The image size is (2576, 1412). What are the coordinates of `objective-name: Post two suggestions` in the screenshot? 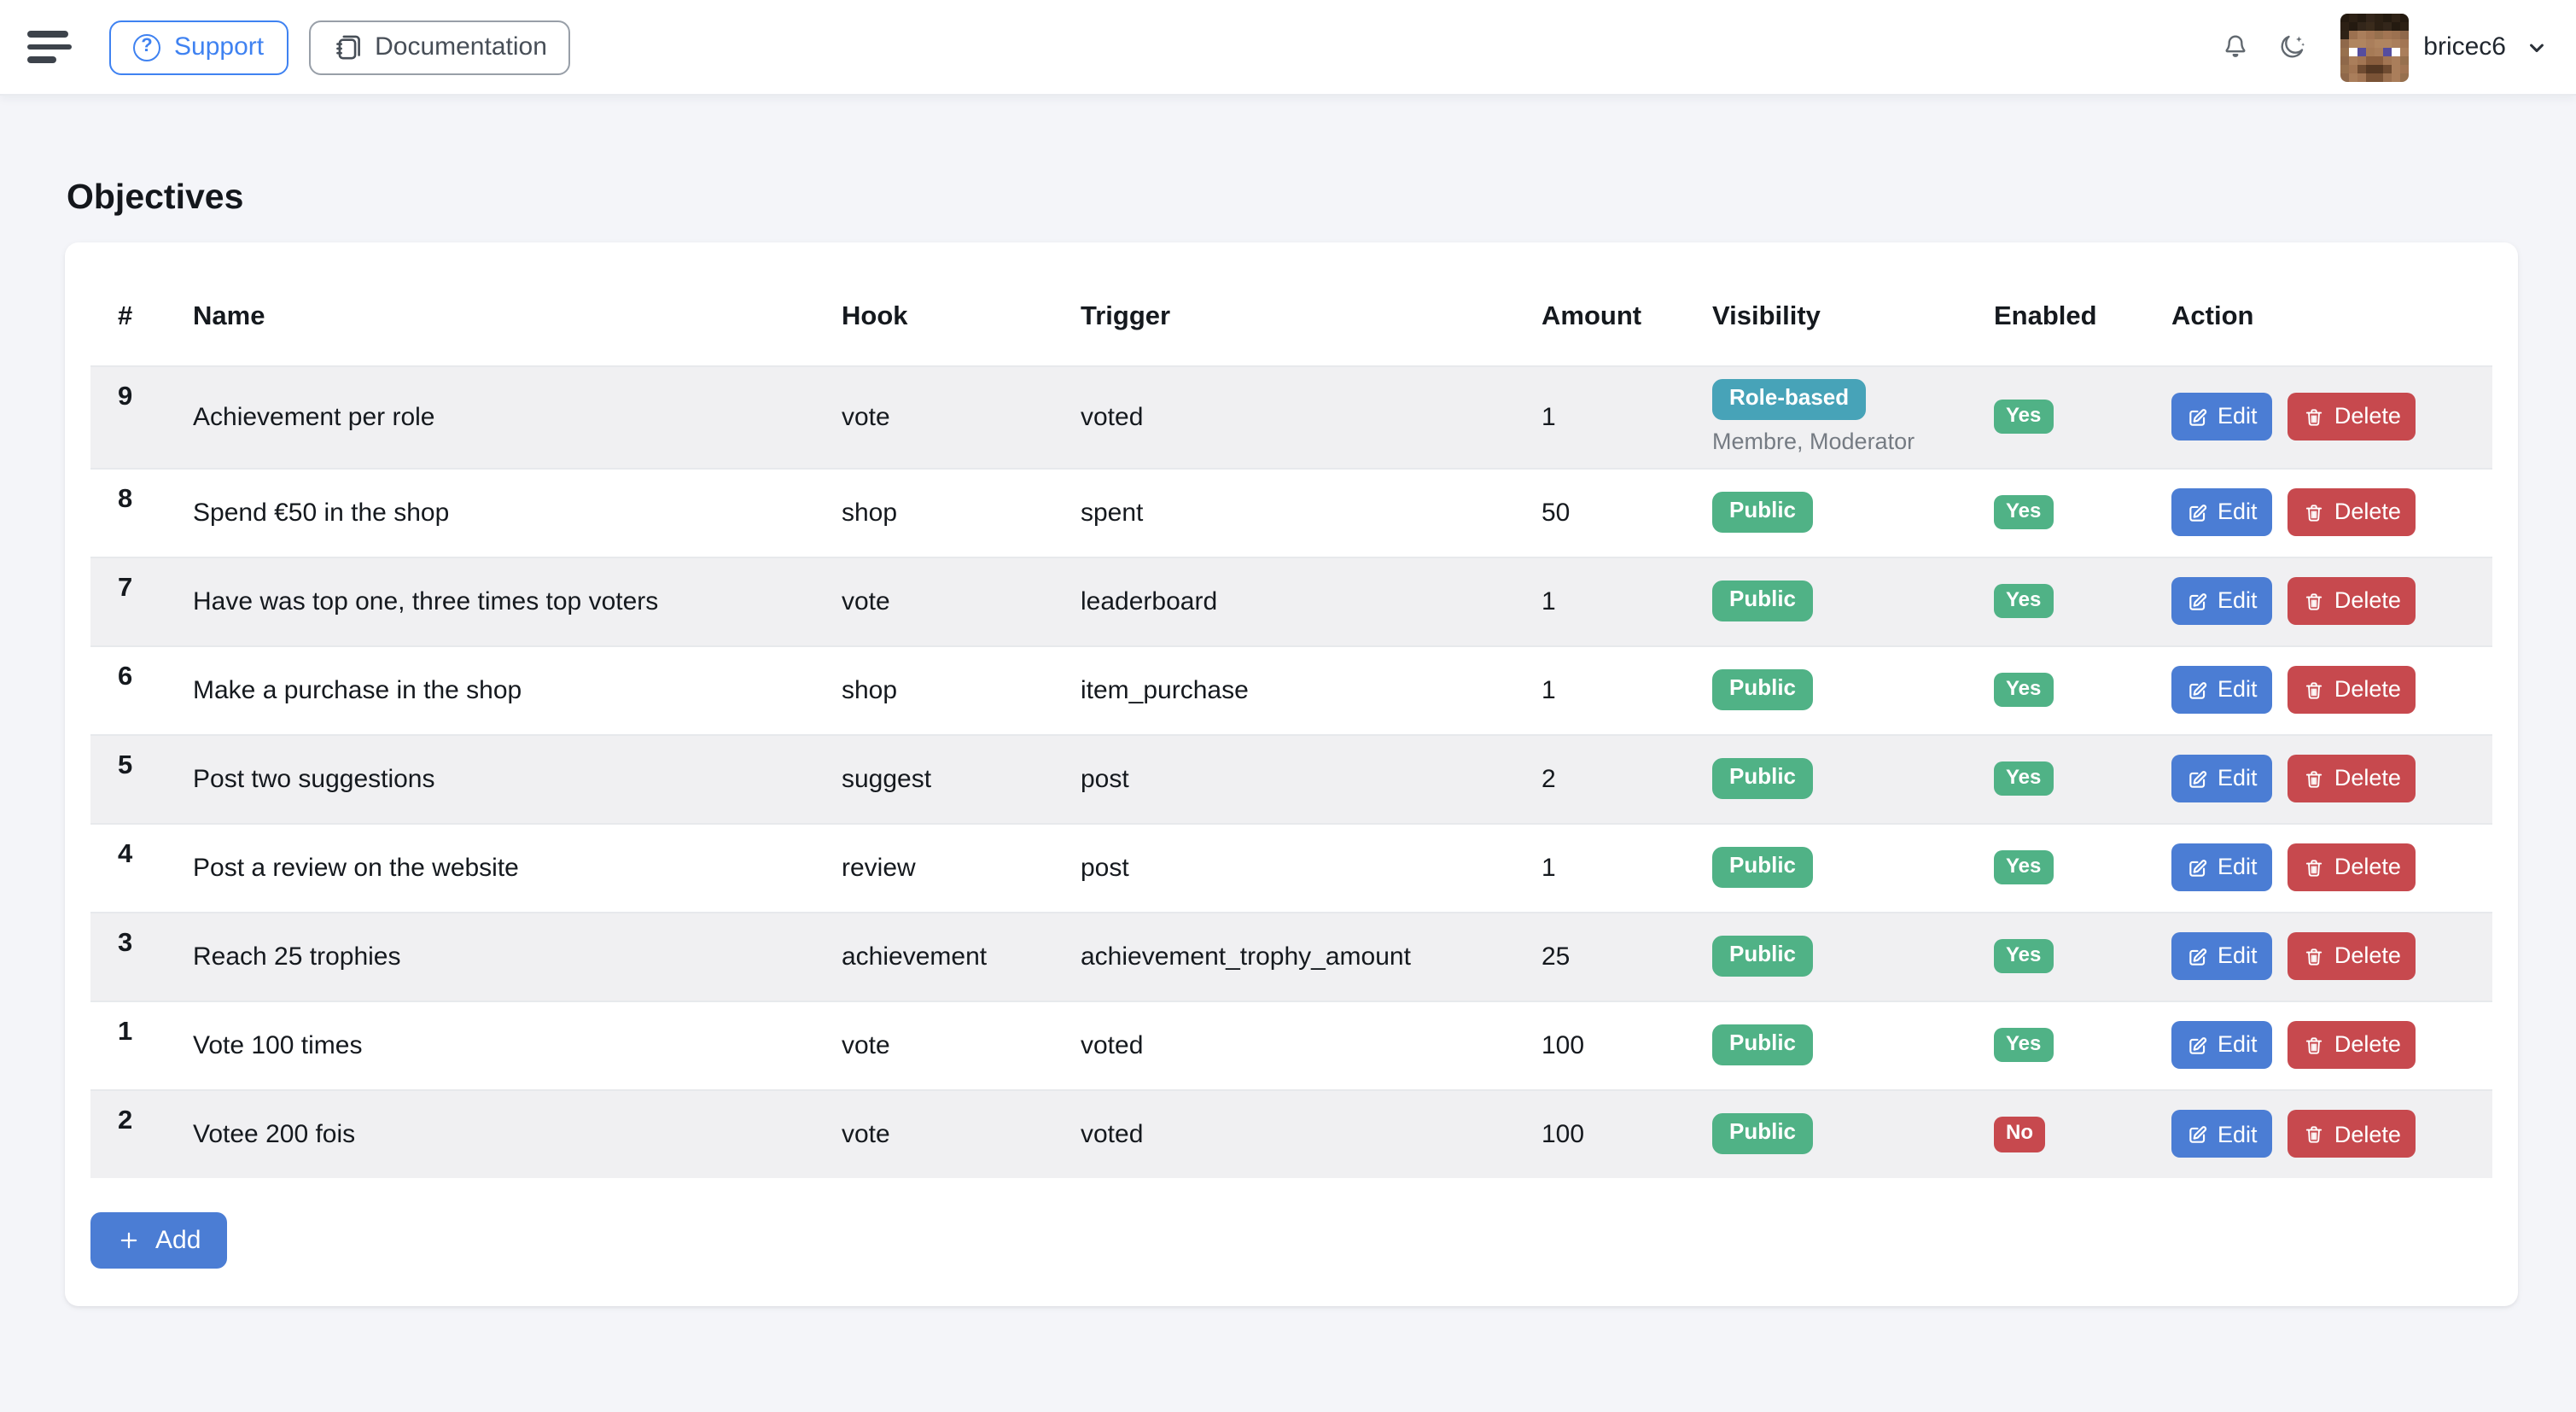 It's located at (314, 778).